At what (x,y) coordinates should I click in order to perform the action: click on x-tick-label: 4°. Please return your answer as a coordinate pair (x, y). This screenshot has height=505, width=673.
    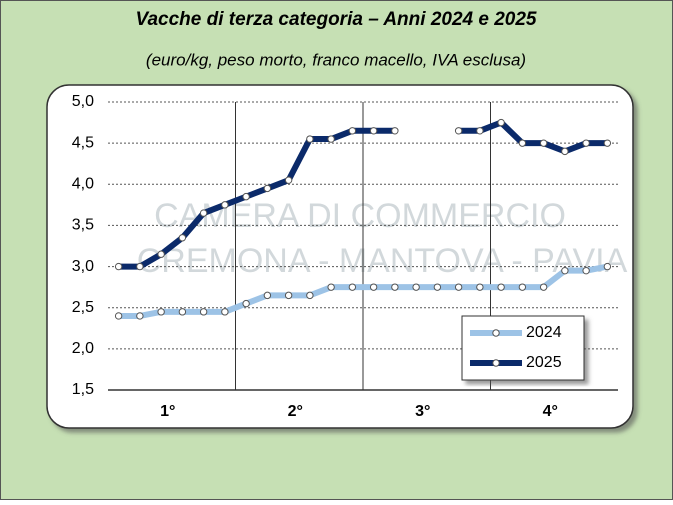
    Looking at the image, I should click on (550, 411).